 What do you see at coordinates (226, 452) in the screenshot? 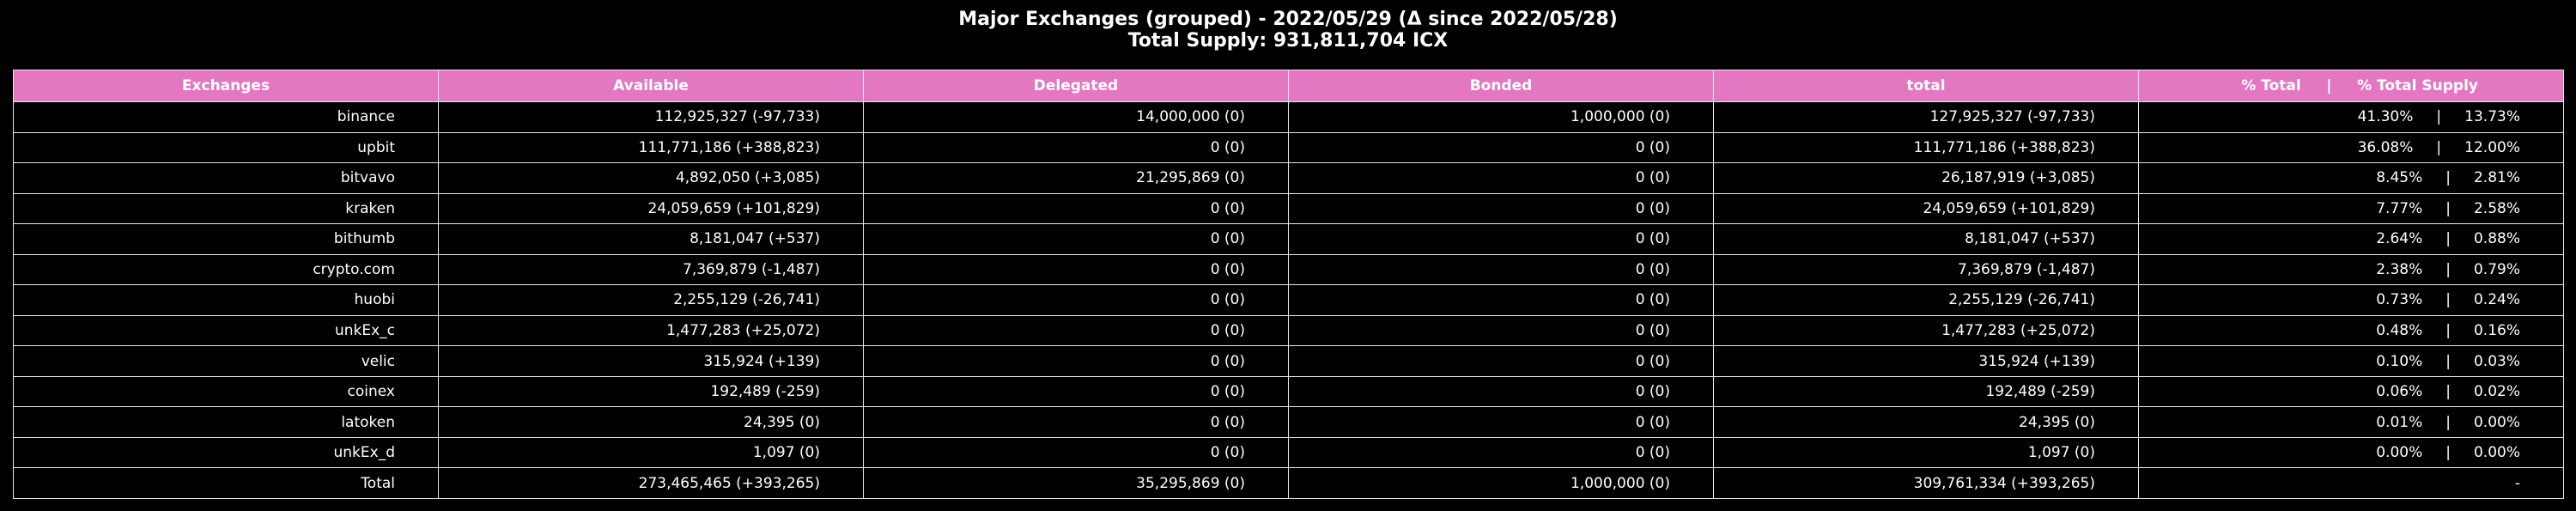
I see `table-cell: unkEx_d` at bounding box center [226, 452].